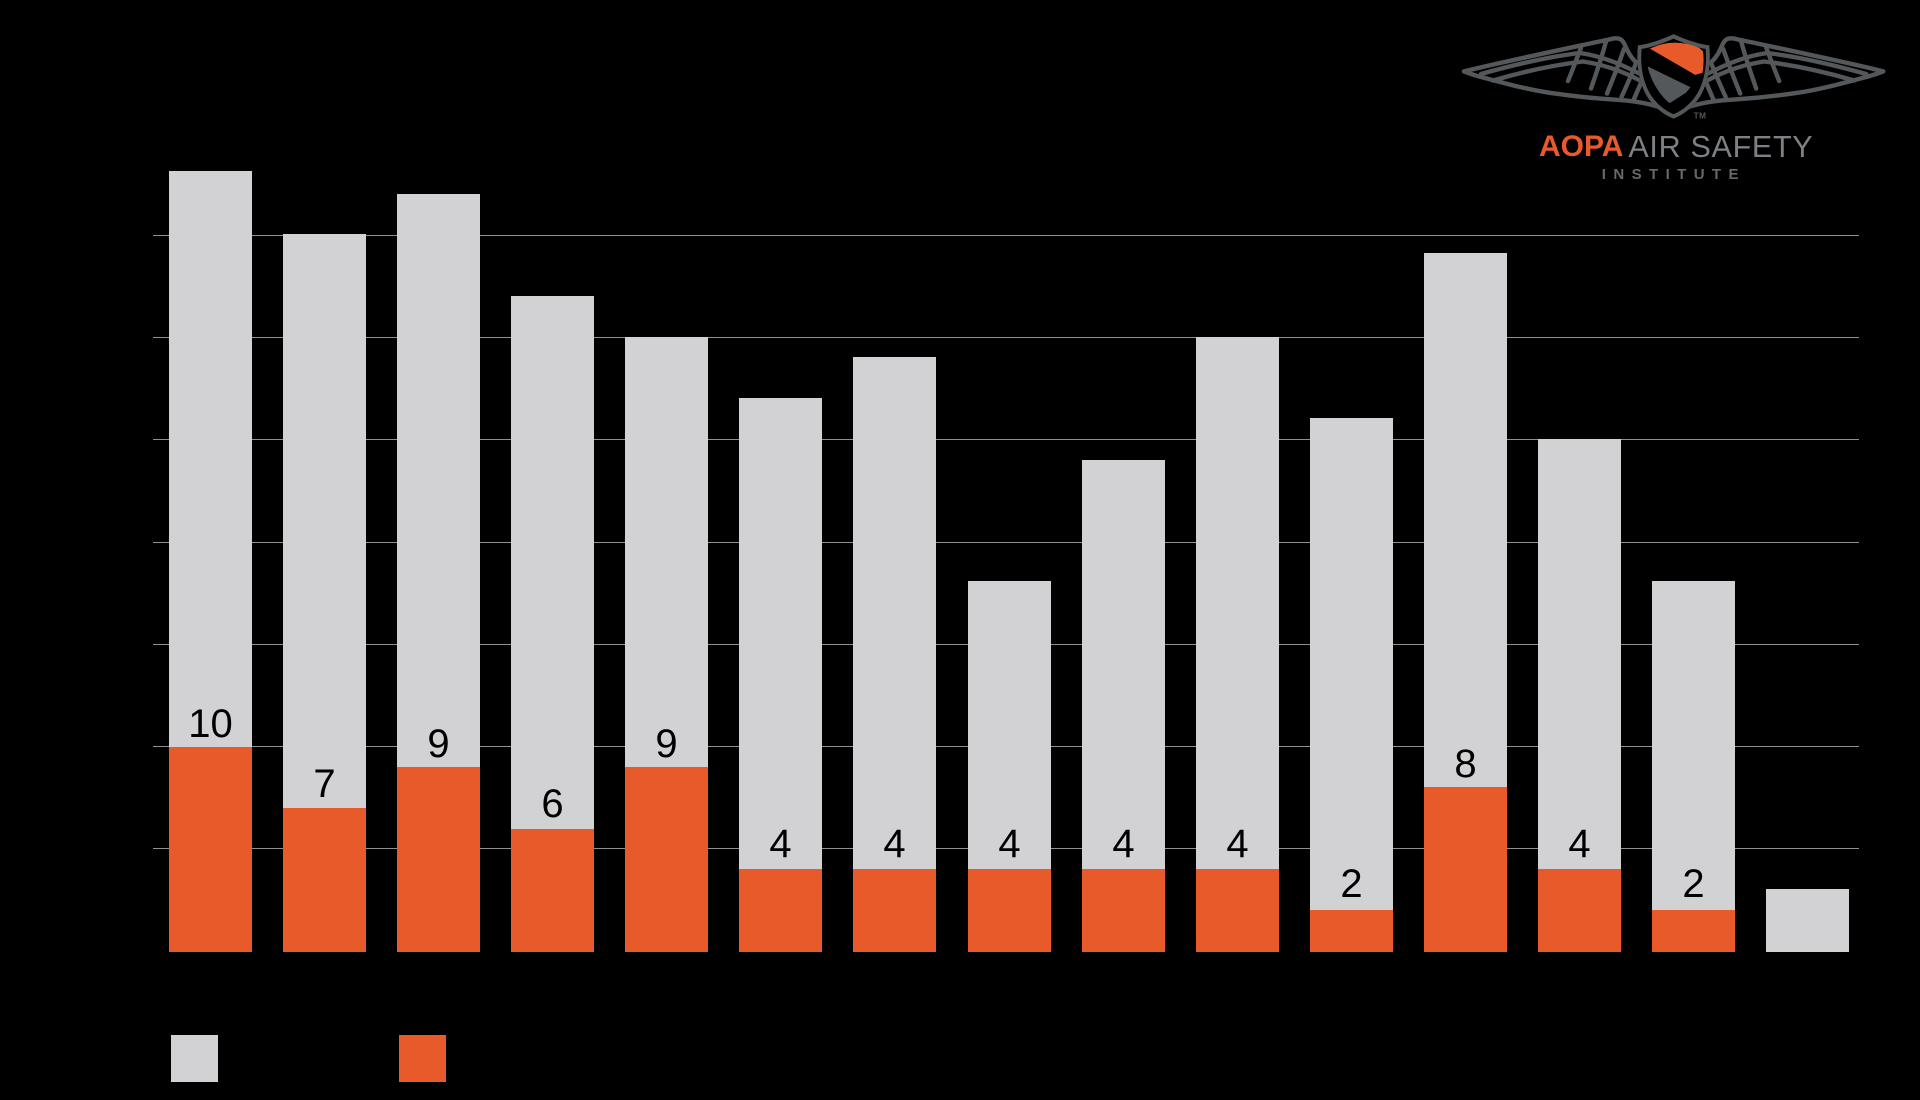 This screenshot has height=1100, width=1920. What do you see at coordinates (1700, 116) in the screenshot?
I see `svg-text: TM` at bounding box center [1700, 116].